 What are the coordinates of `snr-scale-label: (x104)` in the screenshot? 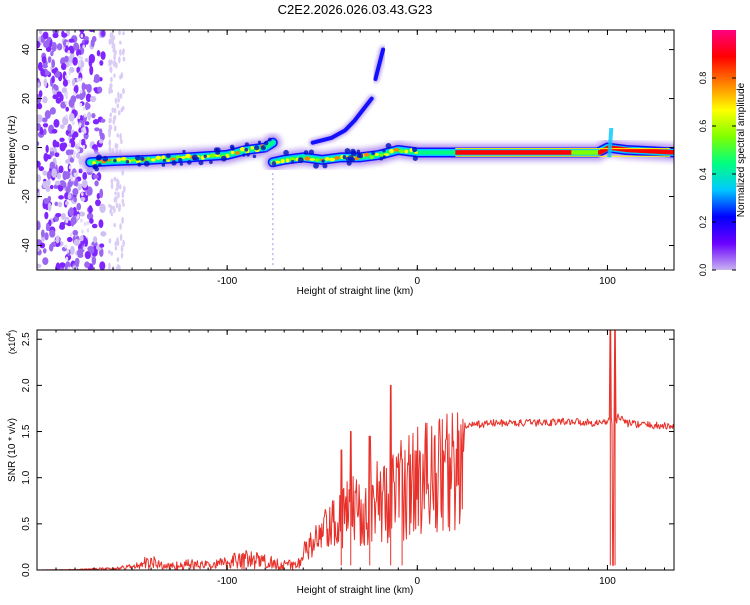 It's located at (11, 342).